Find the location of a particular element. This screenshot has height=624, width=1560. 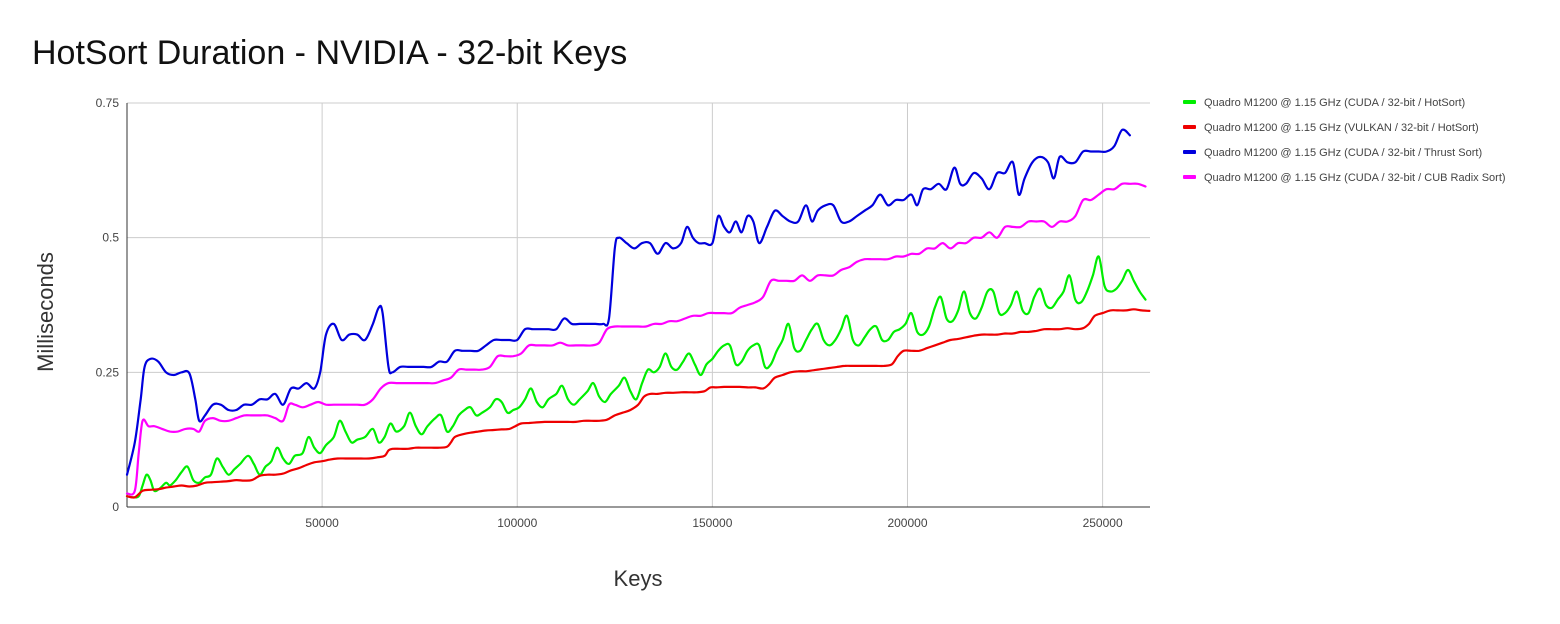

y-tick-label: 0.75 is located at coordinates (108, 103).